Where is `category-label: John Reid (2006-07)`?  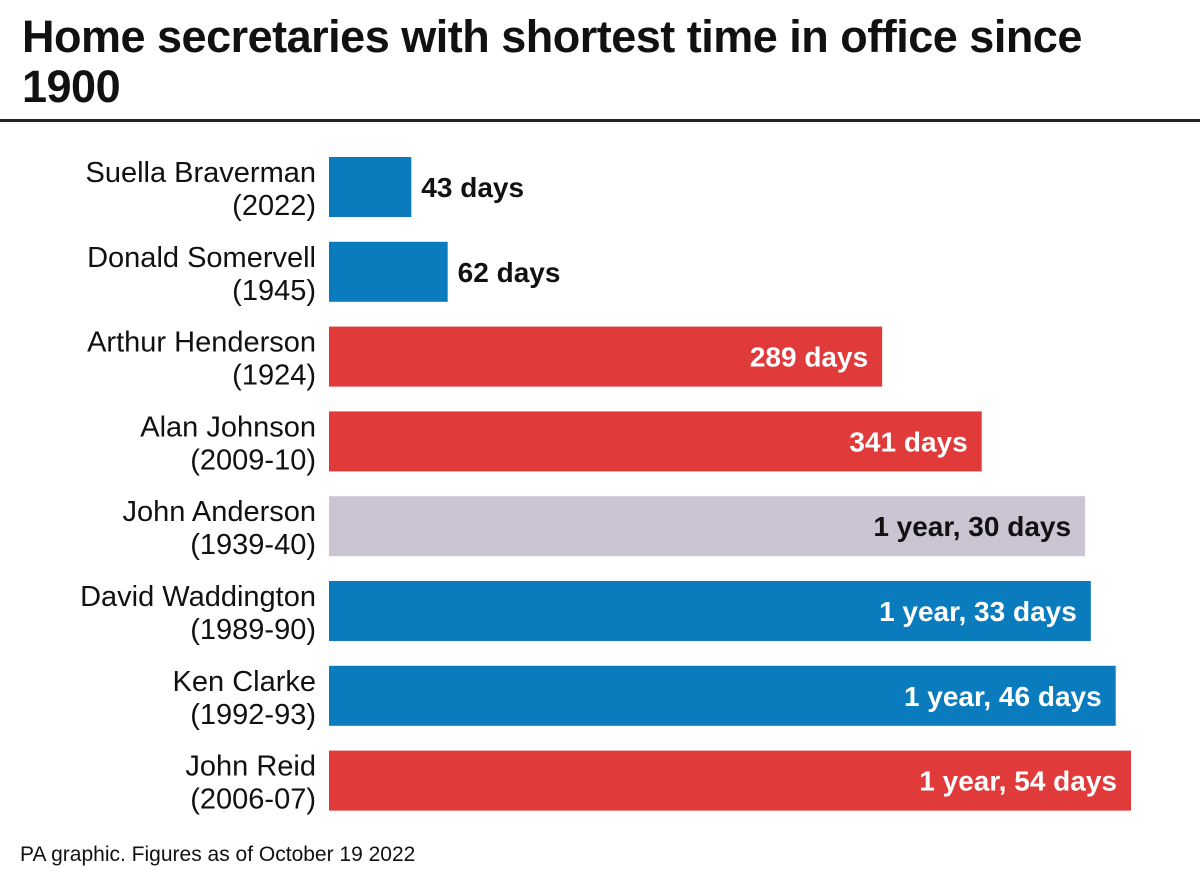
category-label: John Reid (2006-07) is located at coordinates (250, 783).